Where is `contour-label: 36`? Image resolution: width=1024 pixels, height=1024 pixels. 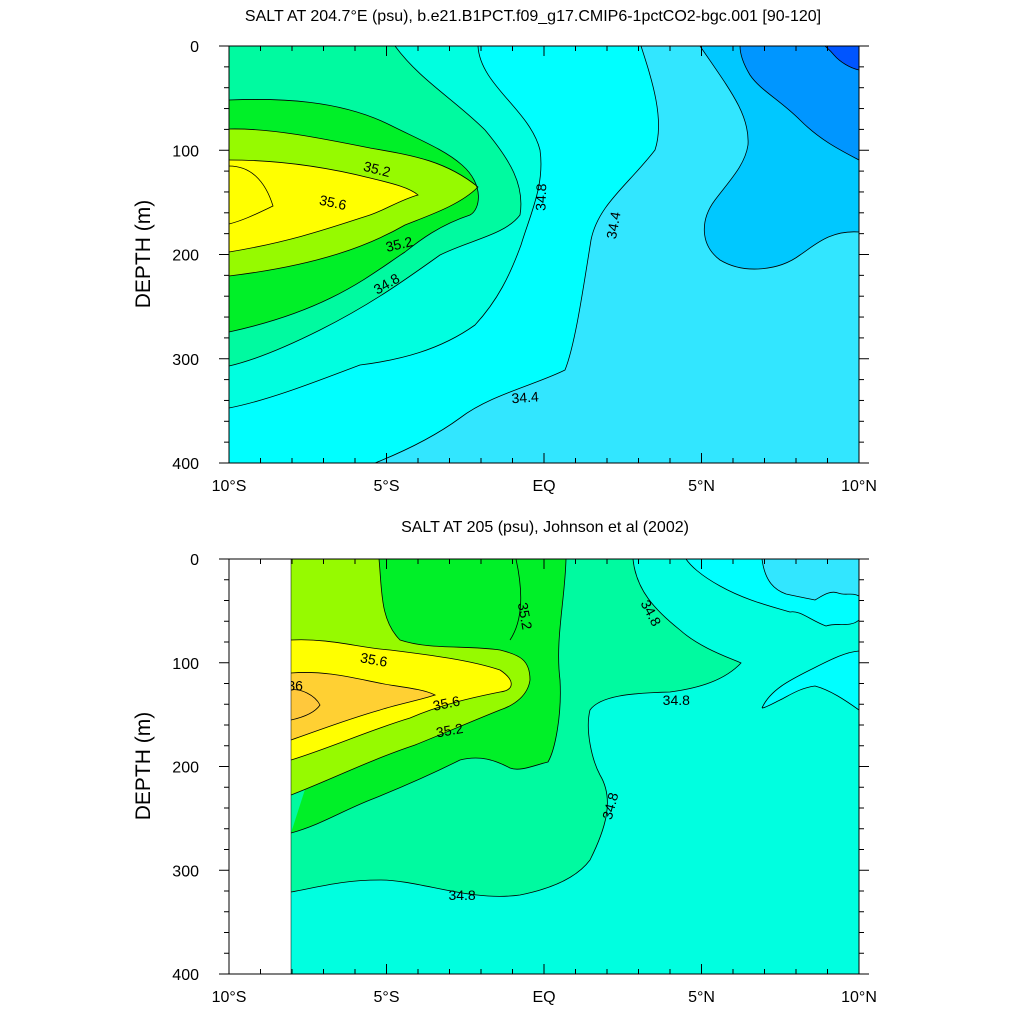 contour-label: 36 is located at coordinates (295, 686).